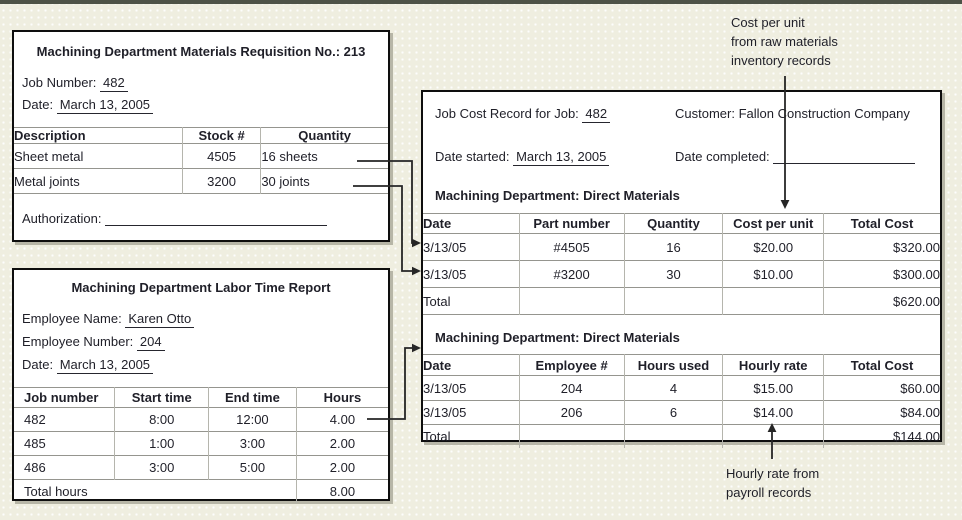 The width and height of the screenshot is (962, 520). Describe the element at coordinates (705, 113) in the screenshot. I see `customer-label: Customer:` at that location.